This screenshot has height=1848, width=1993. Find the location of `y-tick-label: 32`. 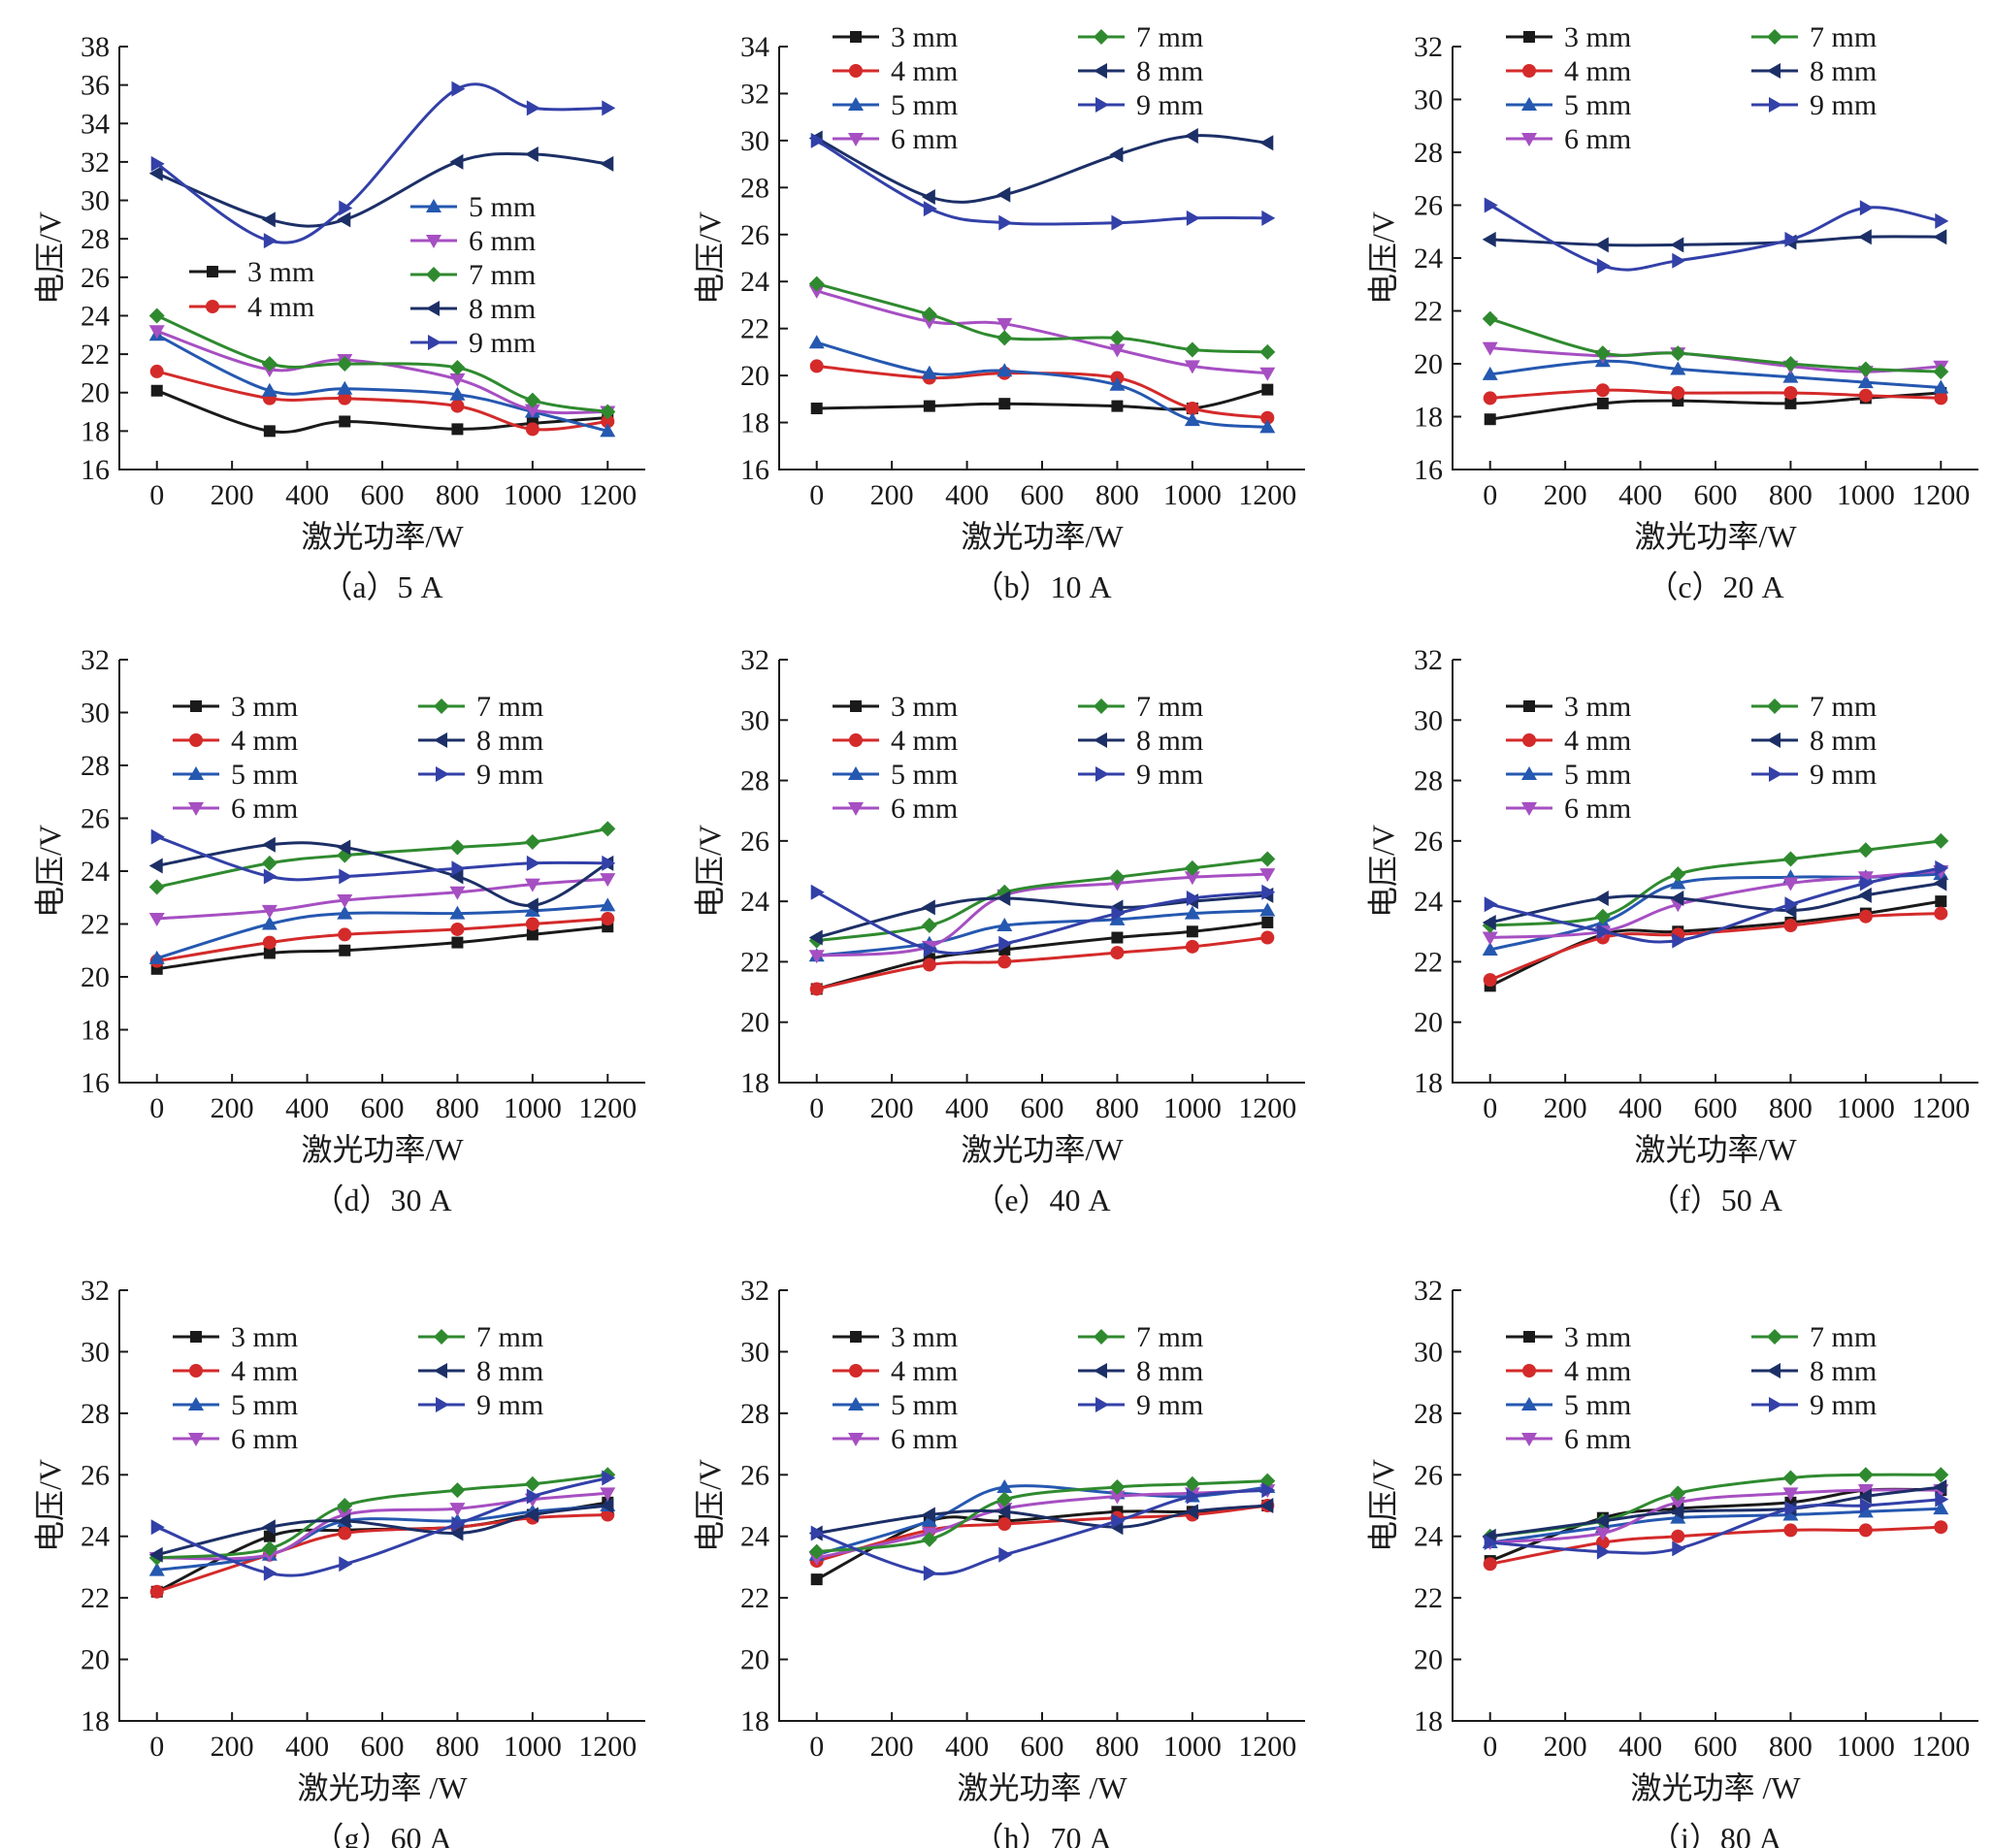

y-tick-label: 32 is located at coordinates (755, 1291).